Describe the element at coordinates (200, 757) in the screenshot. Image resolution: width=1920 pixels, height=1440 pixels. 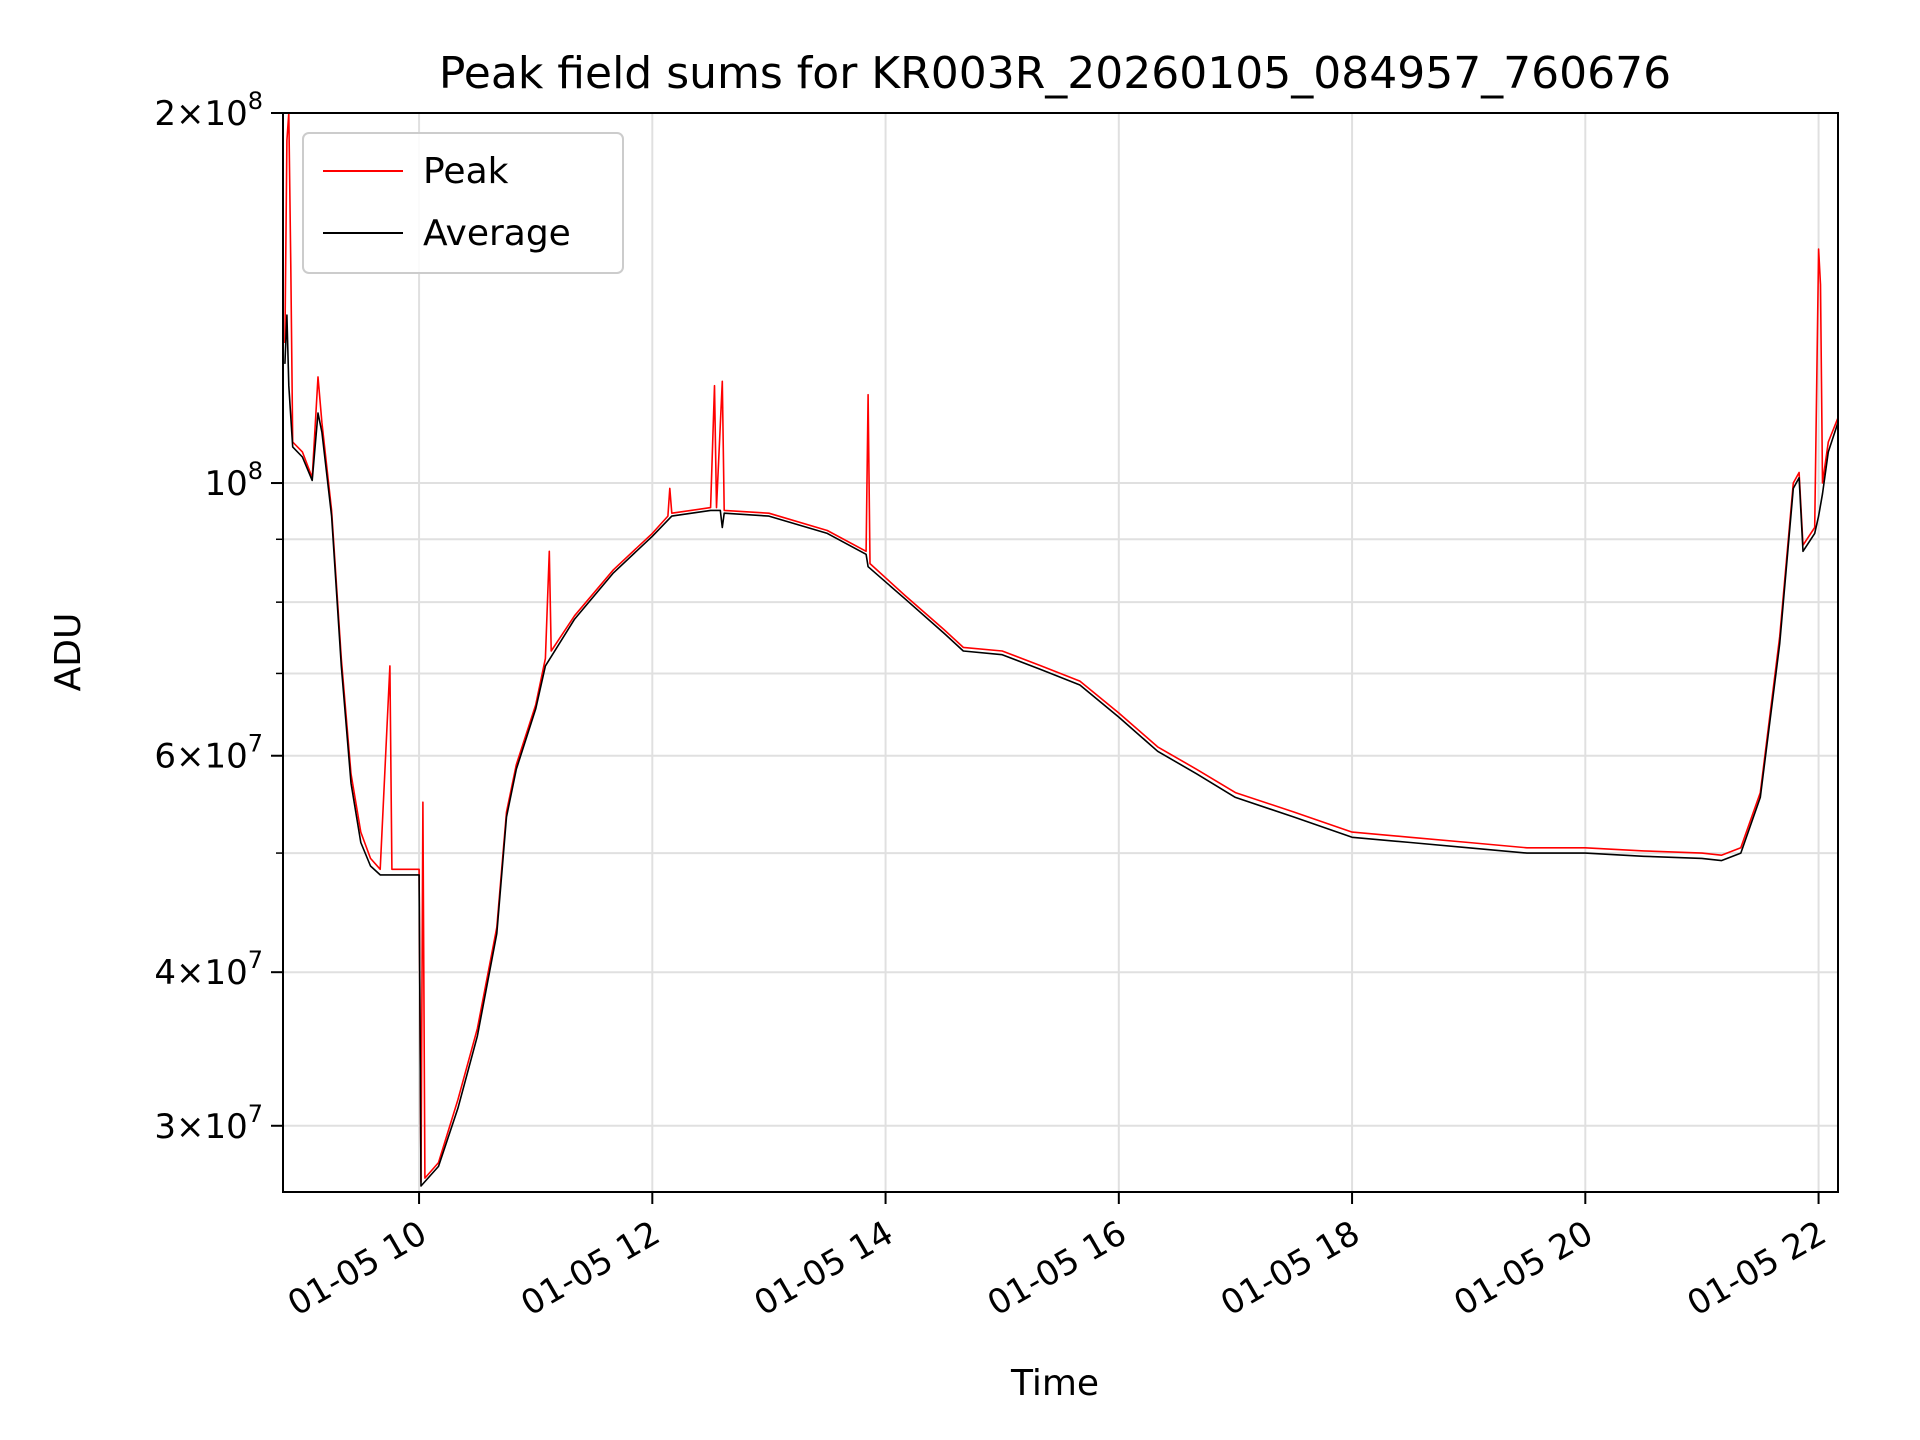
I see `y-tick-base: 6×10` at that location.